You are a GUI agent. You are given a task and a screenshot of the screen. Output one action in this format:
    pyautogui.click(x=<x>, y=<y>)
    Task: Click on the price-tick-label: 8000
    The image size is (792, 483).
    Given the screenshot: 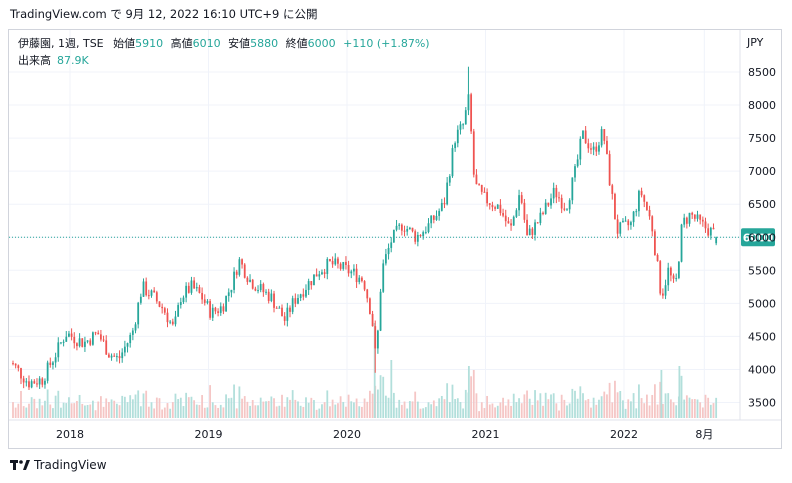 What is the action you would take?
    pyautogui.click(x=762, y=105)
    